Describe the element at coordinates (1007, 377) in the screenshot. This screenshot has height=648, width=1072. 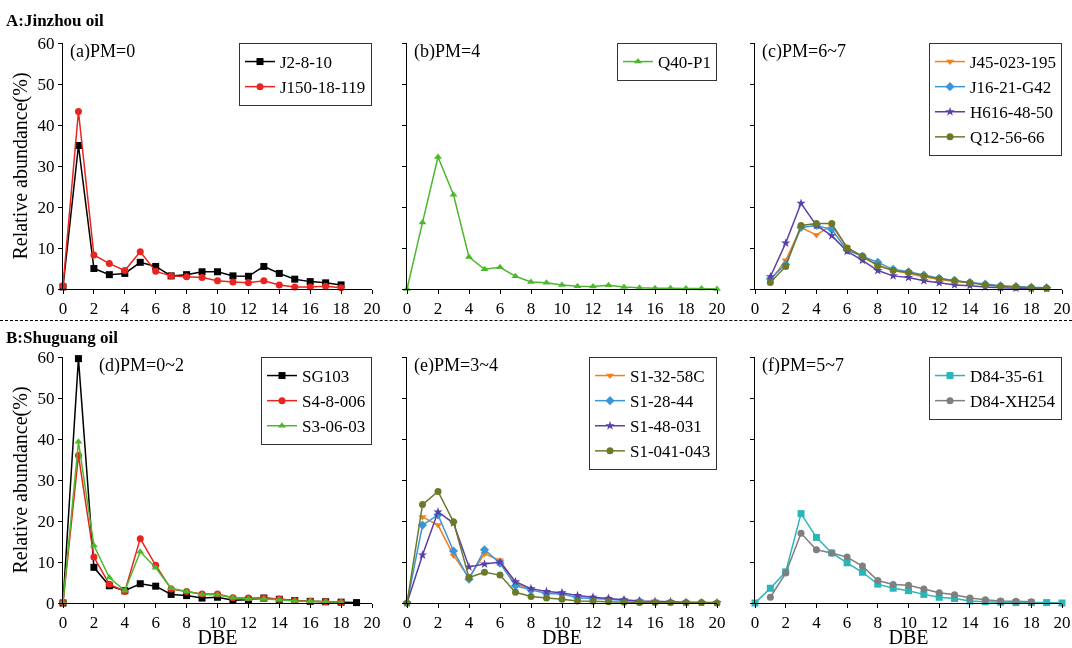
I see `legend-label: D84-35-61` at that location.